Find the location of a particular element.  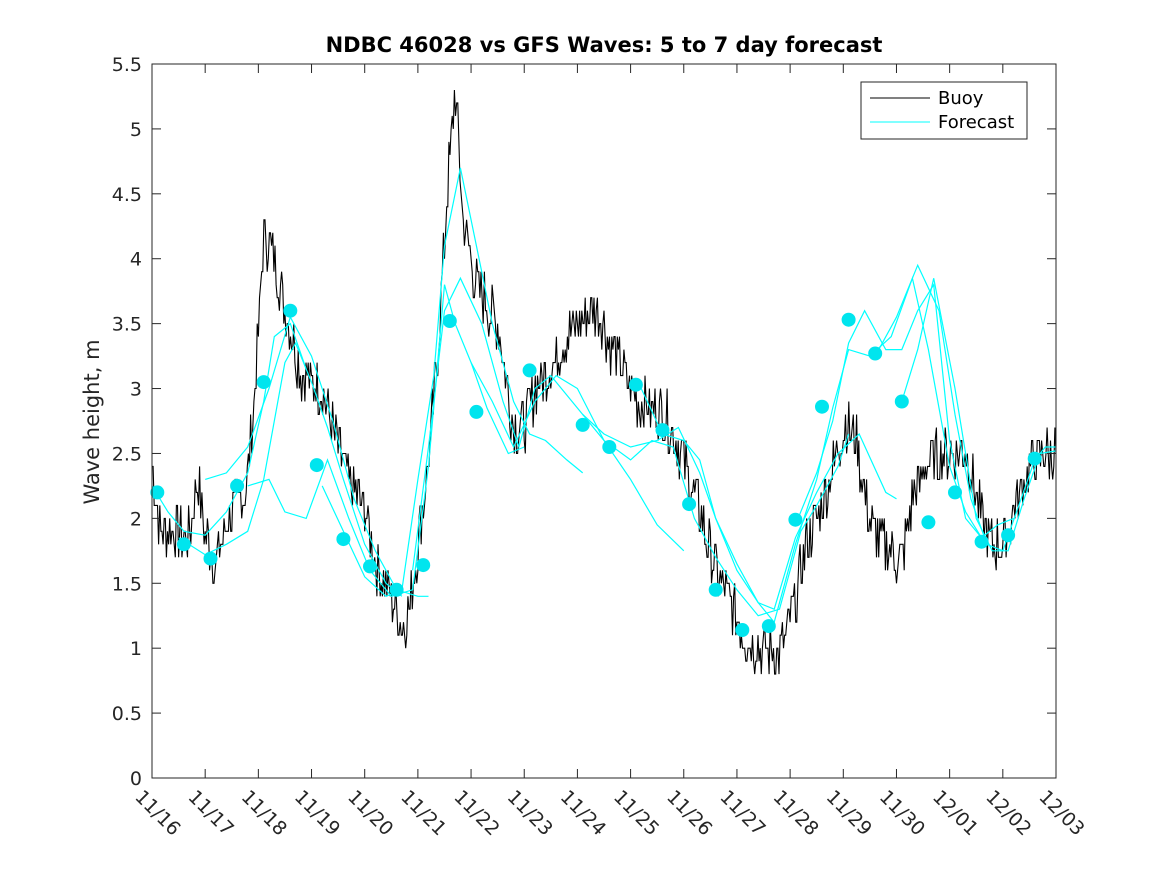

legend-box is located at coordinates (944, 110).